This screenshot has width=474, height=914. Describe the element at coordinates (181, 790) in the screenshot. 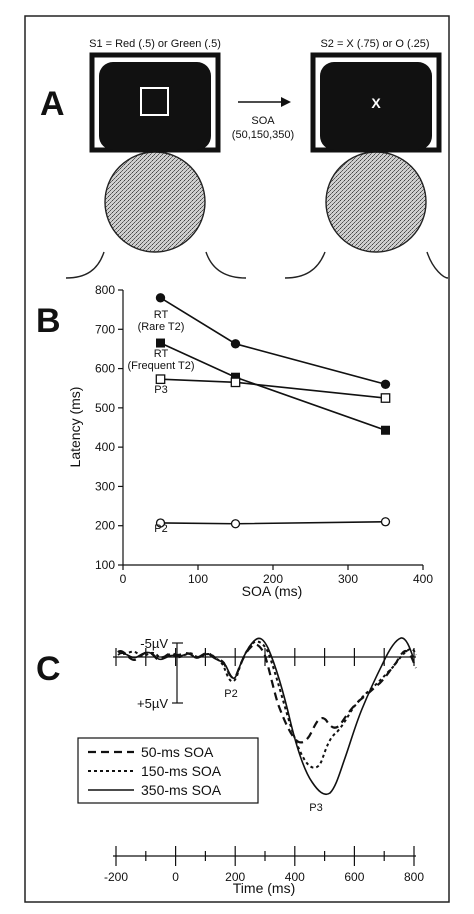

I see `legend-label-350ms: 350-ms SOA` at that location.